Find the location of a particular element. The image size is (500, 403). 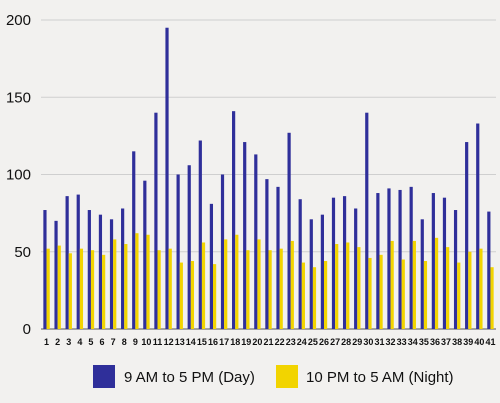

x-tick-label: 21 is located at coordinates (268, 342).